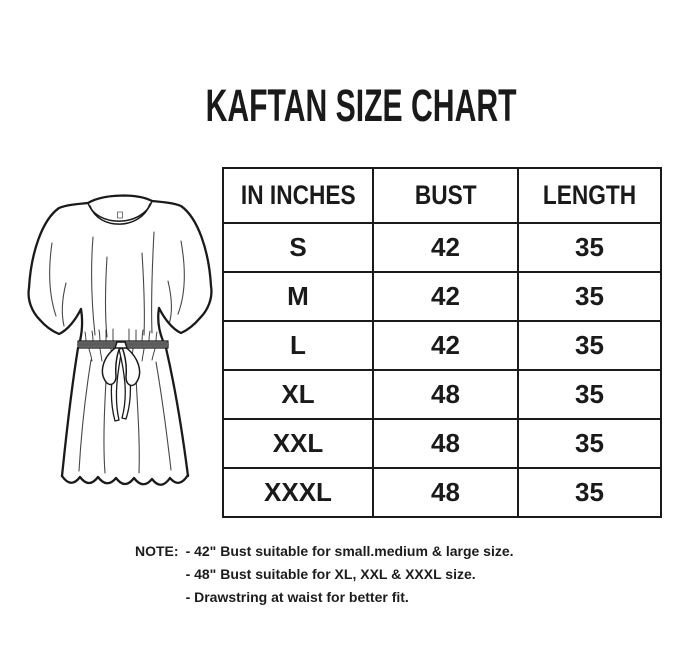 The image size is (679, 651). I want to click on kaftan-fold-lines, so click(117, 352).